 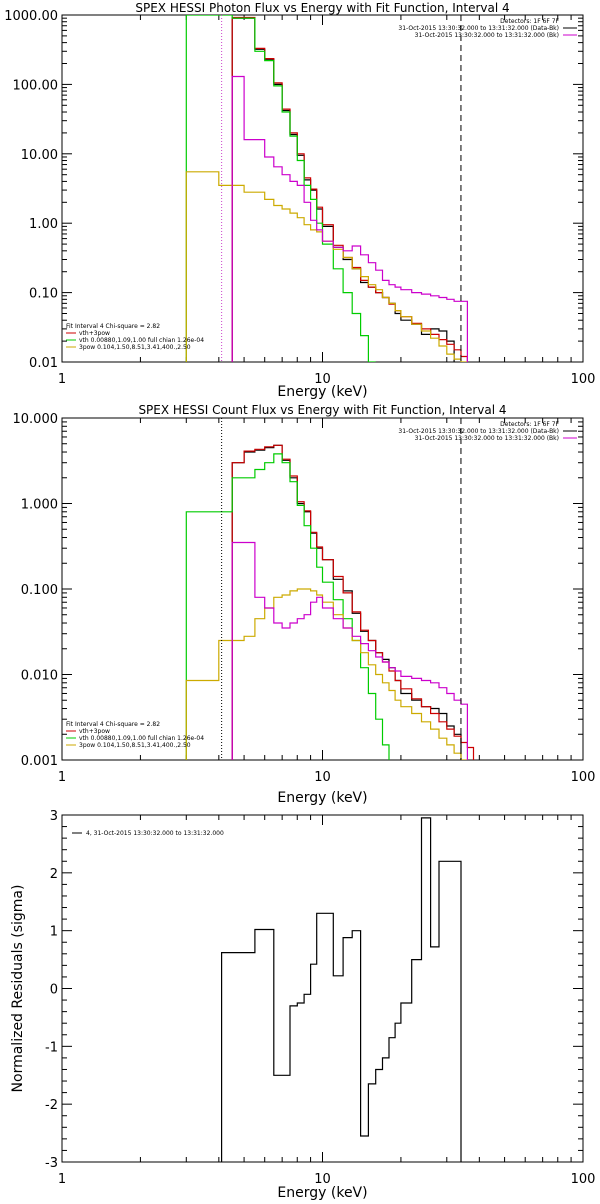 What do you see at coordinates (39, 590) in the screenshot?
I see `y-tick-label: 0.100` at bounding box center [39, 590].